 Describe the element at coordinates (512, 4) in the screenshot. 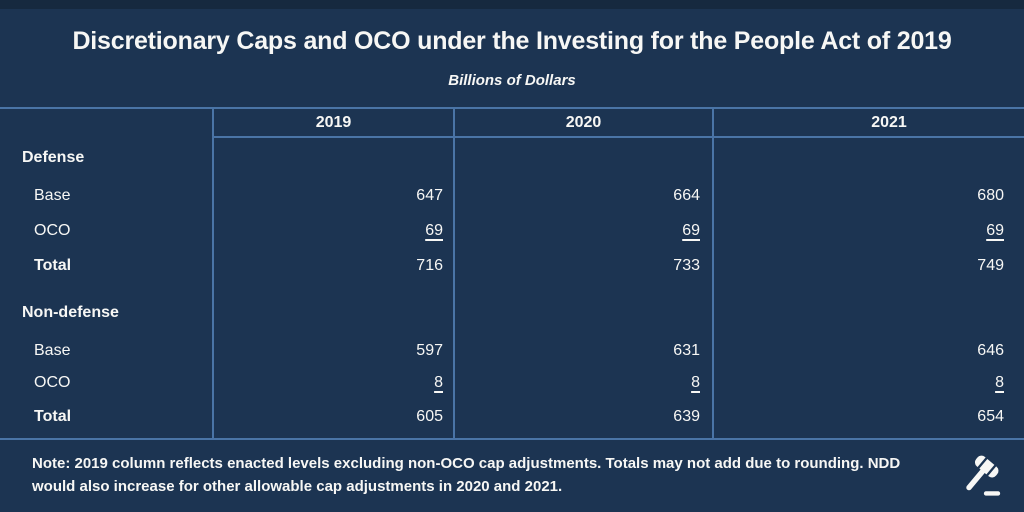

I see `top-accent-strip` at that location.